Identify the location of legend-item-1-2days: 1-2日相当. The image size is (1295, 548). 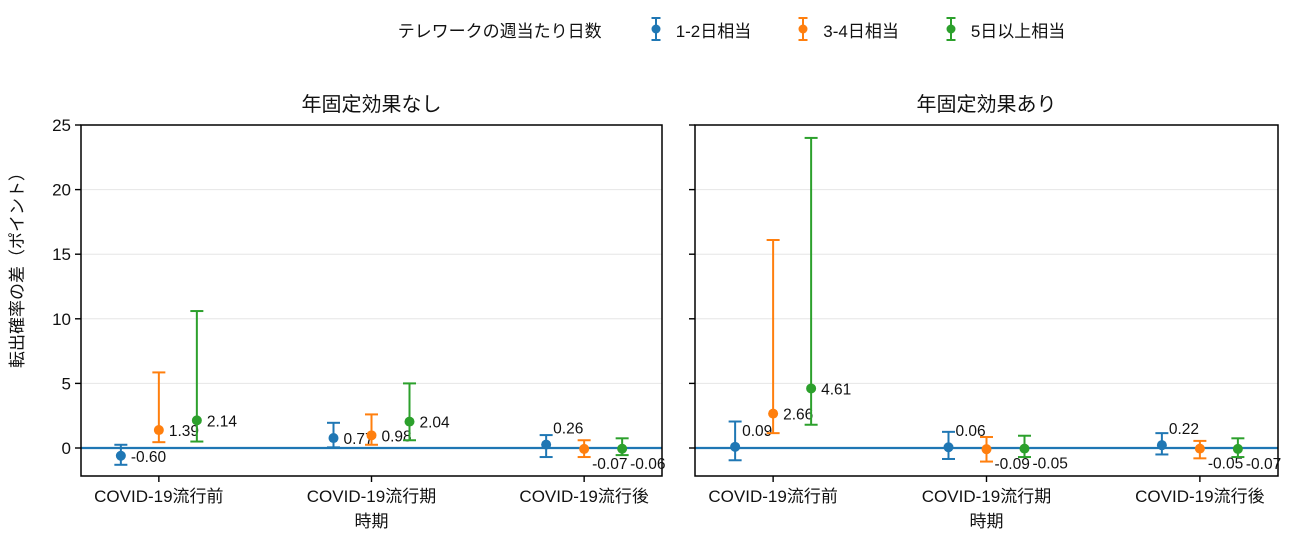
(700, 29).